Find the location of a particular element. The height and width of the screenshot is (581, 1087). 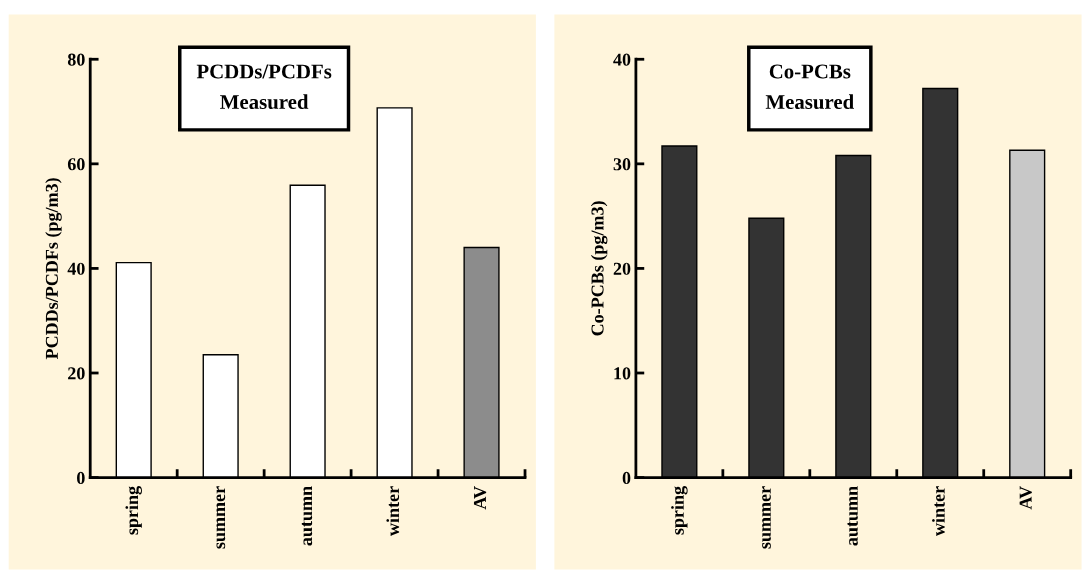

y-tick-label: 60 is located at coordinates (76, 164).